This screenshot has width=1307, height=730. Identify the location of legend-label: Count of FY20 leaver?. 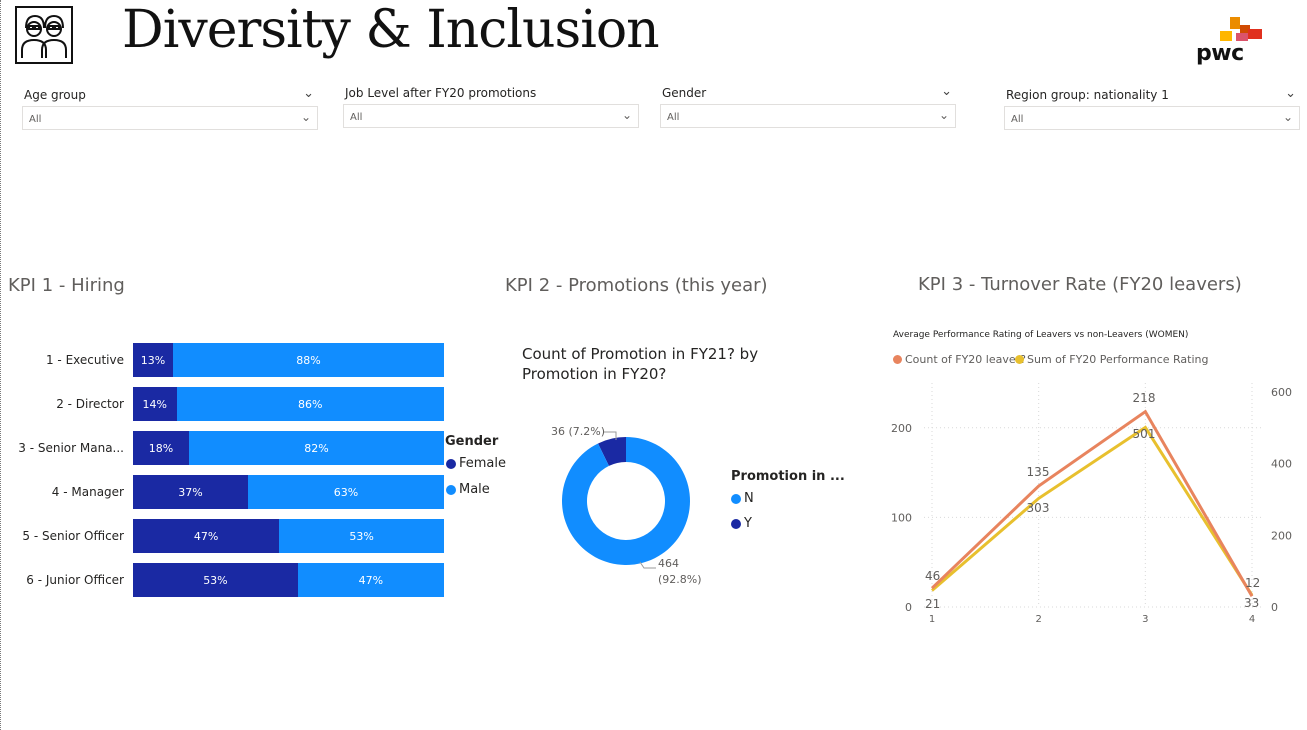
(966, 359).